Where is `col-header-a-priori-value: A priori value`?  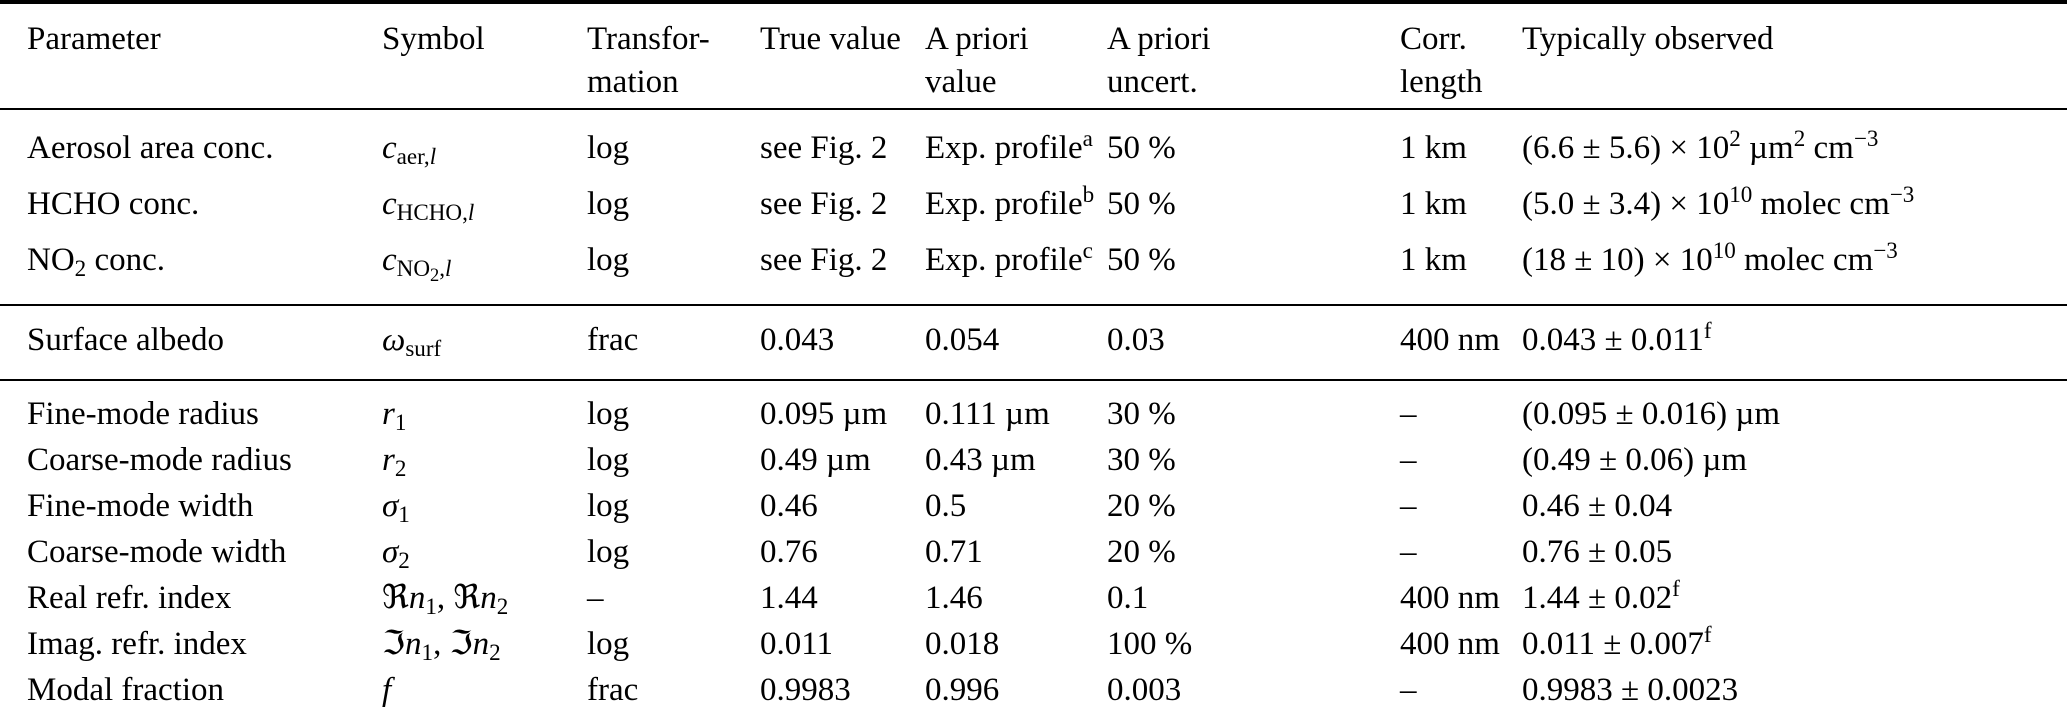
col-header-a-priori-value: A priori value is located at coordinates (977, 60).